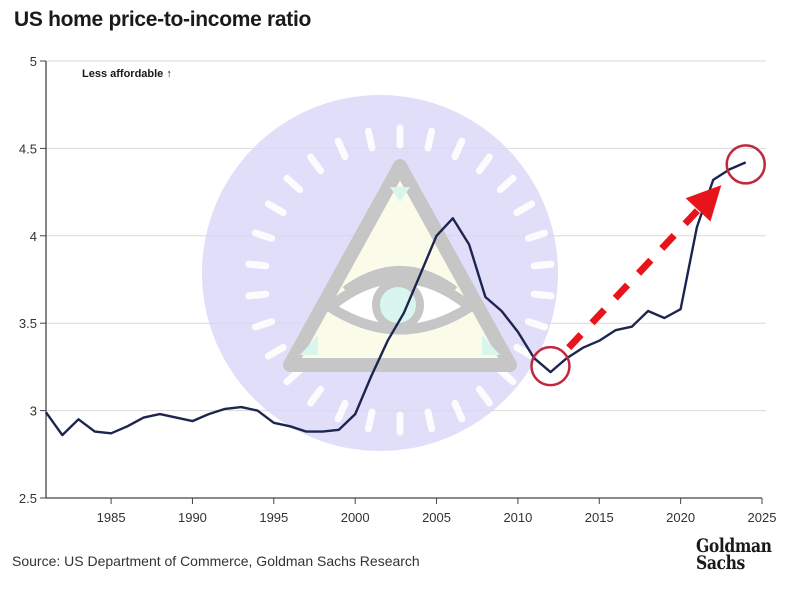  What do you see at coordinates (436, 517) in the screenshot?
I see `x-tick-label: 2005` at bounding box center [436, 517].